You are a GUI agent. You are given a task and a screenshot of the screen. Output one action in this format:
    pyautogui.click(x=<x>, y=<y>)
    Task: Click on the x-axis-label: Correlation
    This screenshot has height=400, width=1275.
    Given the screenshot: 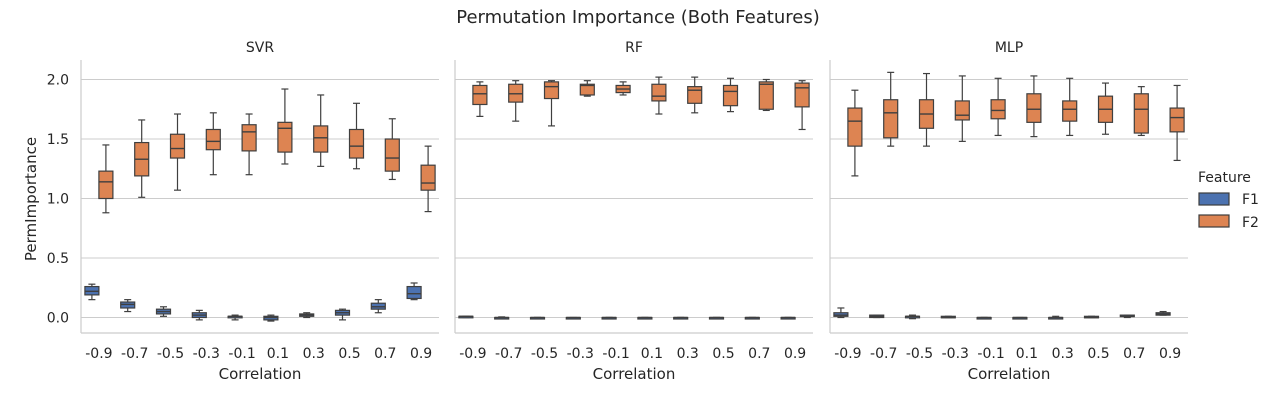 What is the action you would take?
    pyautogui.click(x=260, y=374)
    